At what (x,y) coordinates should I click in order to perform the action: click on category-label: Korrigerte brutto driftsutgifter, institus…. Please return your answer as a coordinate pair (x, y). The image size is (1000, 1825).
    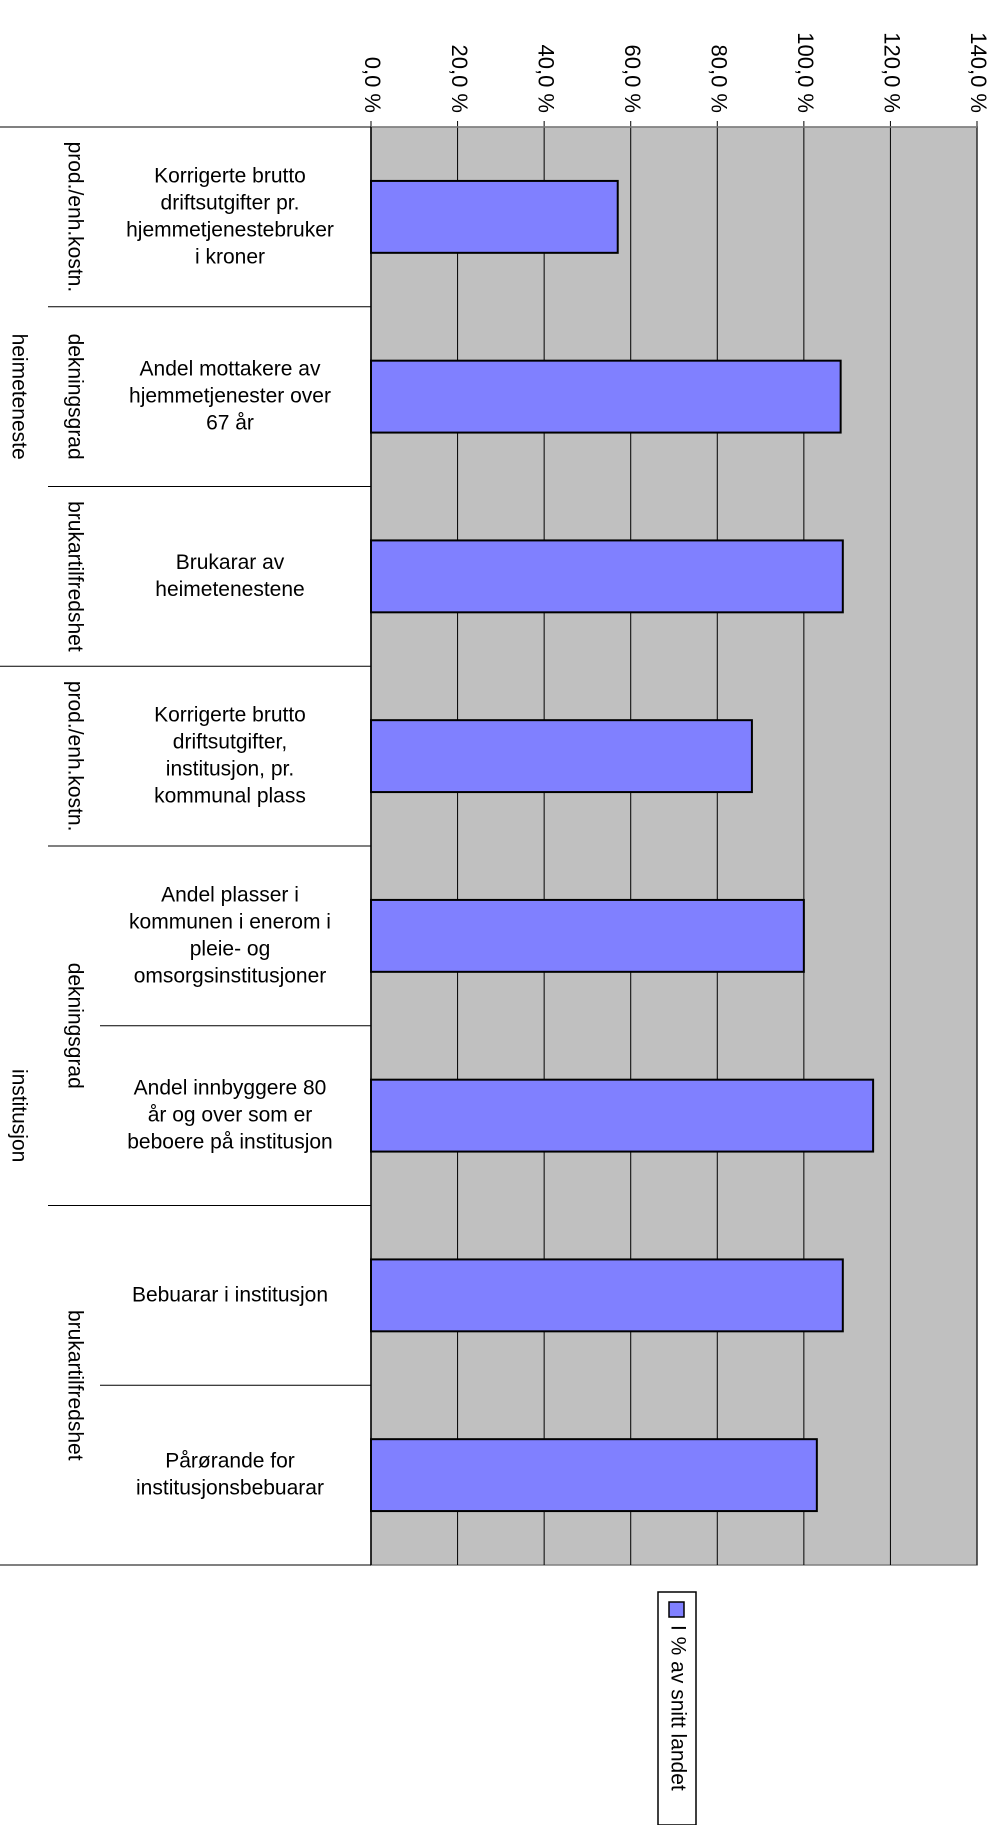
    Looking at the image, I should click on (230, 755).